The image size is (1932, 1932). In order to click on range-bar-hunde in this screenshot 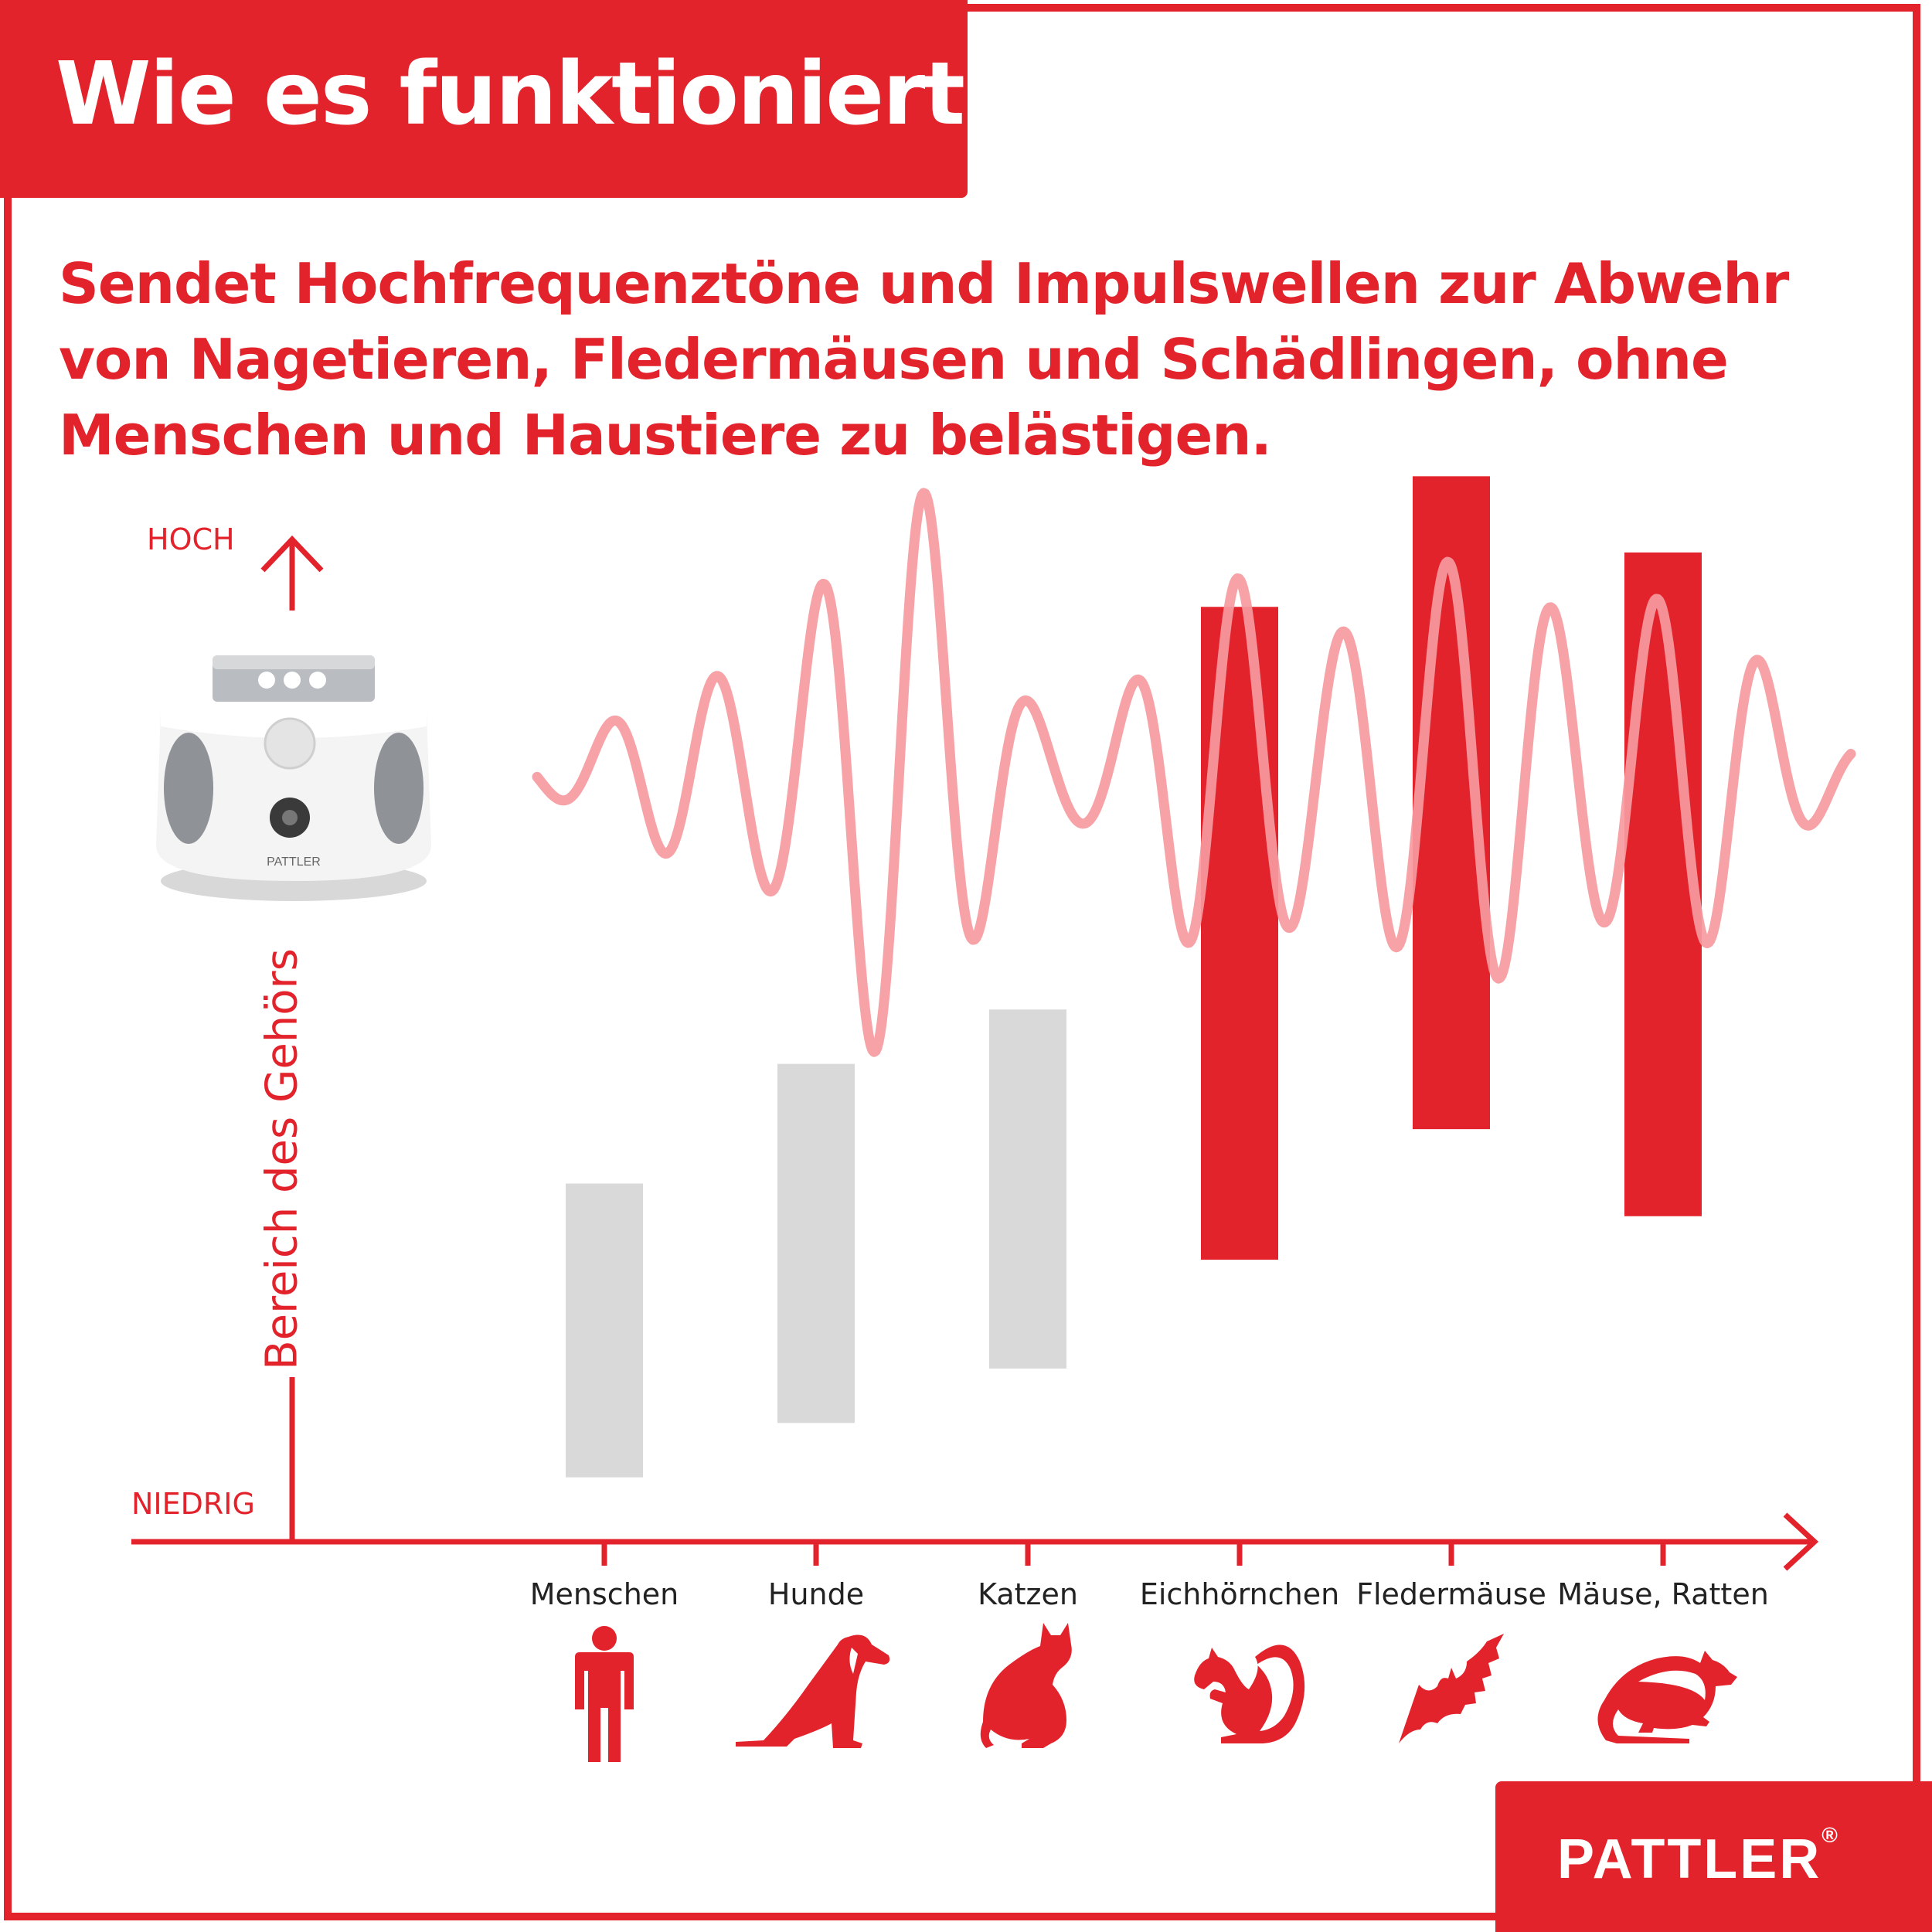, I will do `click(816, 1243)`.